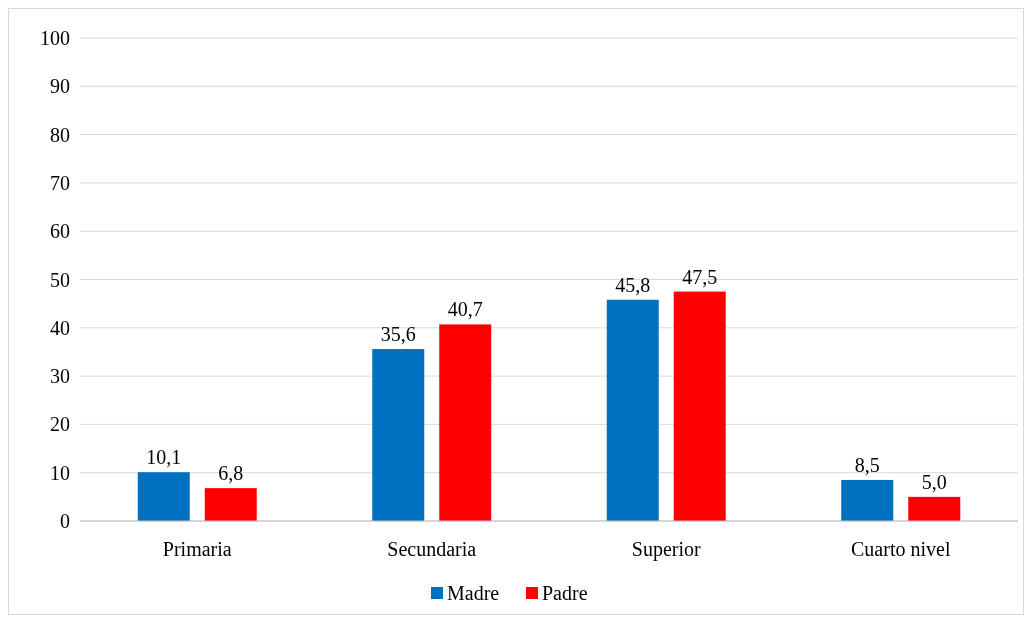  I want to click on y-tick-label: 10, so click(60, 472).